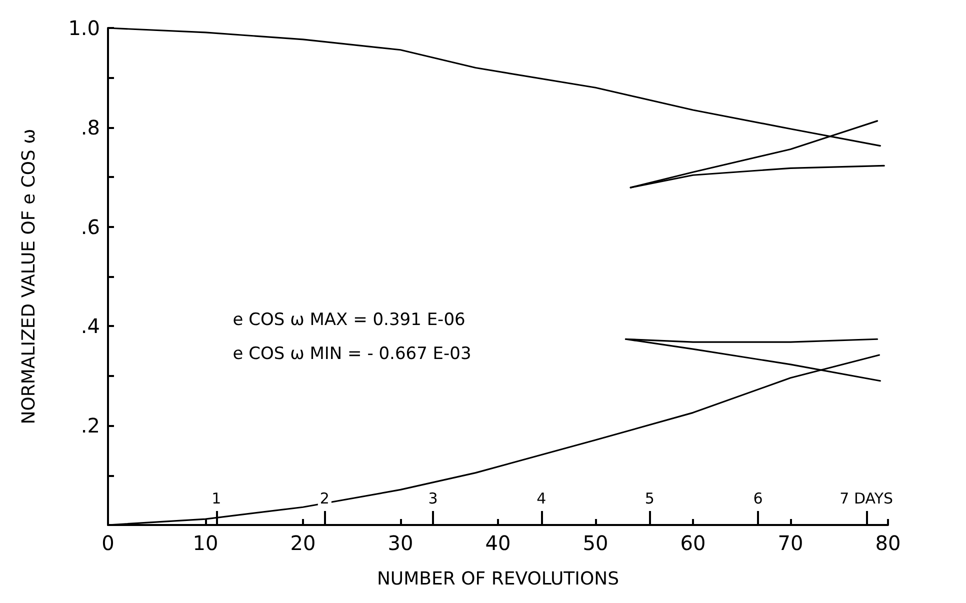  What do you see at coordinates (217, 499) in the screenshot?
I see `x2-tick-label: 1` at bounding box center [217, 499].